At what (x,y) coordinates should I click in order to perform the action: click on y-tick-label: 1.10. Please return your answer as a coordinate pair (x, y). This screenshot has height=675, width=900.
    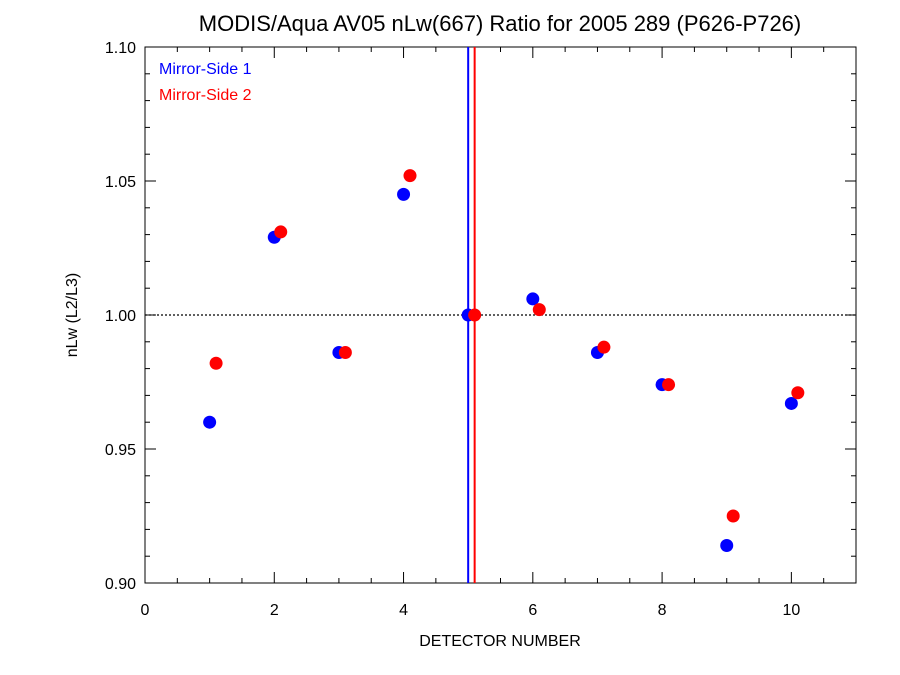
    Looking at the image, I should click on (120, 48).